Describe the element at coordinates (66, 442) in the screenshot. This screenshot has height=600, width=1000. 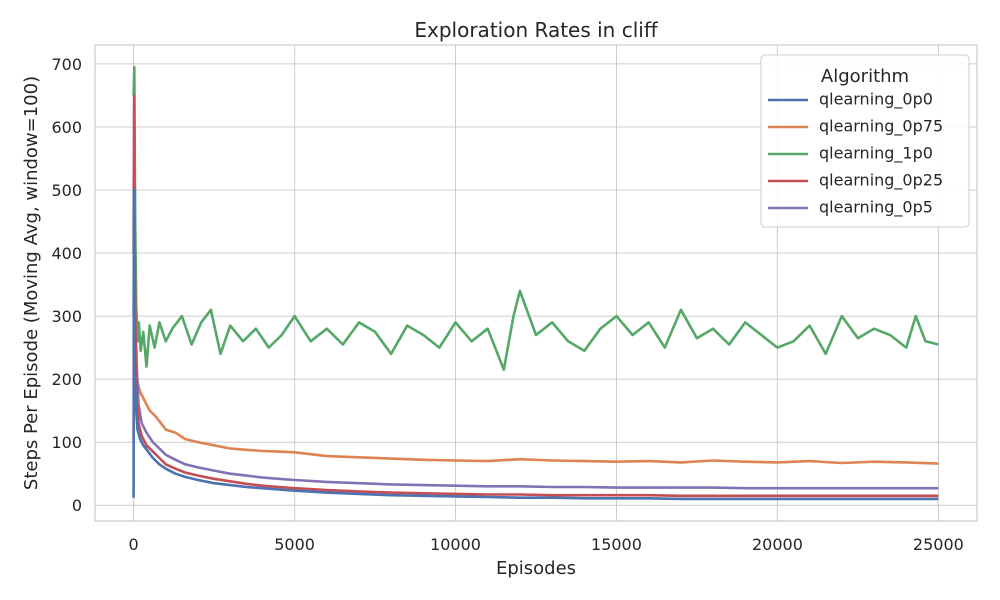
I see `y-tick-label: 100` at that location.